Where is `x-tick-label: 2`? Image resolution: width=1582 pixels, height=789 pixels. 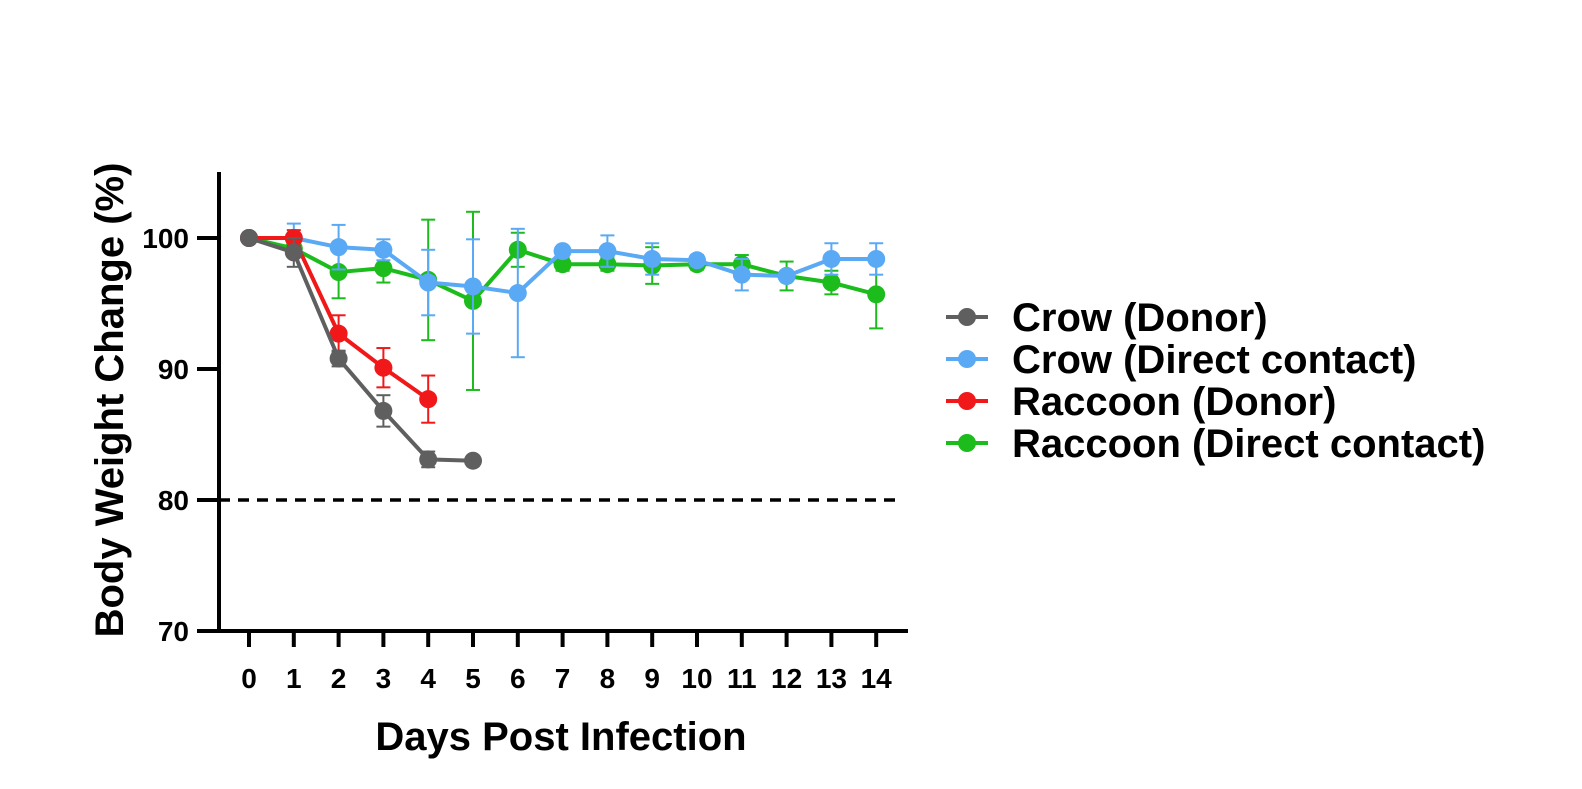 x-tick-label: 2 is located at coordinates (339, 678).